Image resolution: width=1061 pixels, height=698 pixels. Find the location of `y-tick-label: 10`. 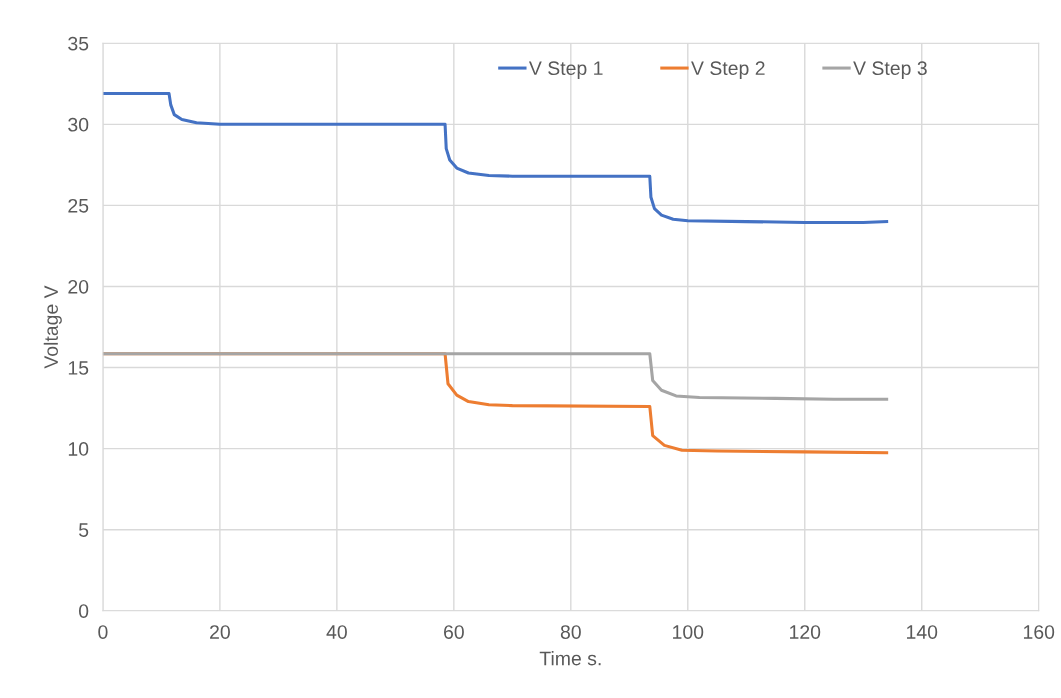

y-tick-label: 10 is located at coordinates (78, 449).